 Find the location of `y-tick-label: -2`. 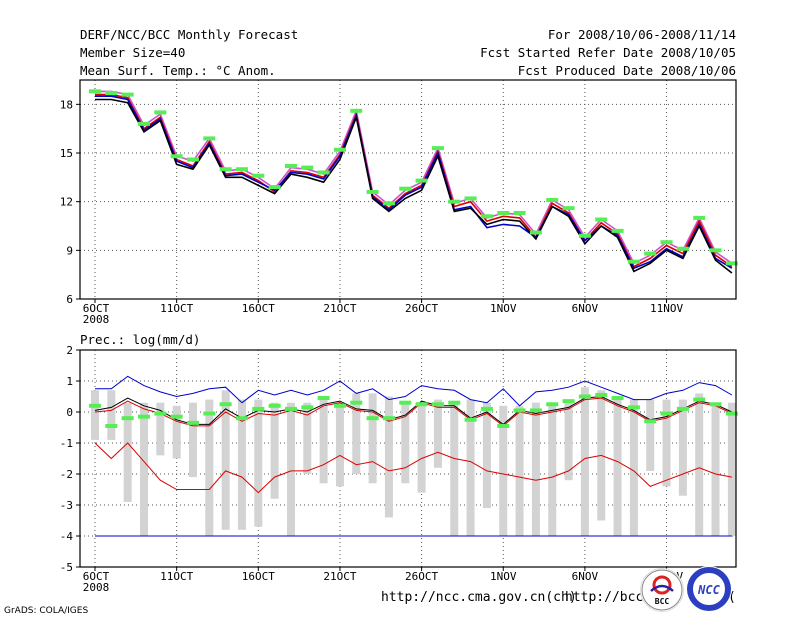

y-tick-label: -2 is located at coordinates (66, 474).